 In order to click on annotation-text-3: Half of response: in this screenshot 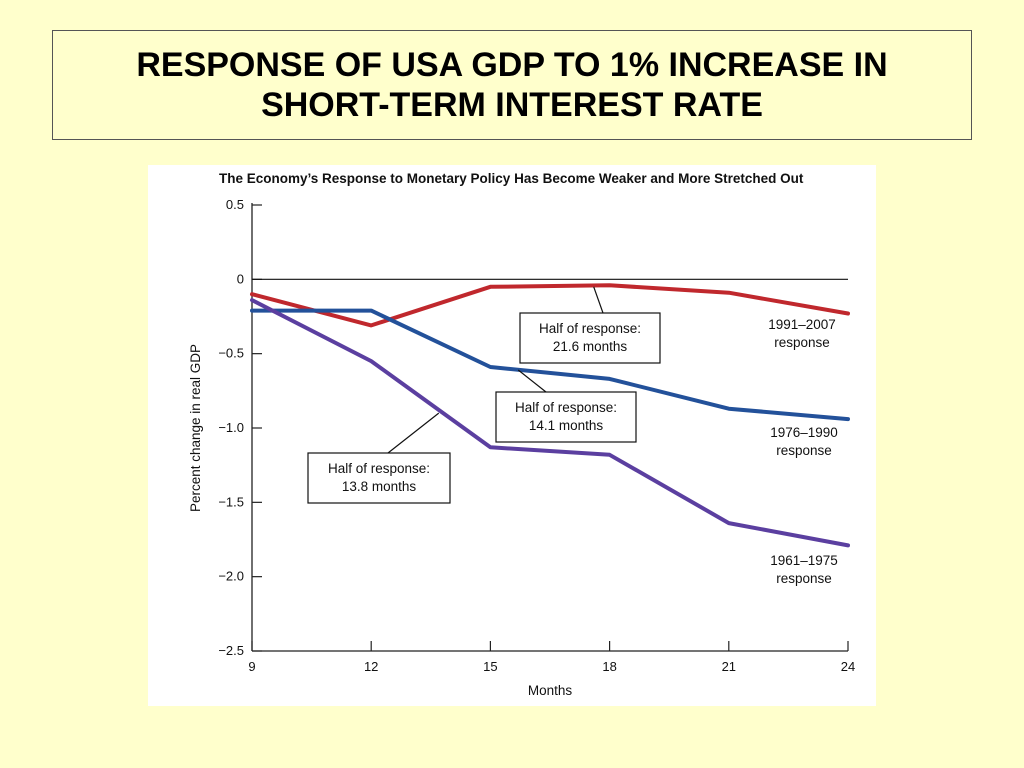, I will do `click(379, 468)`.